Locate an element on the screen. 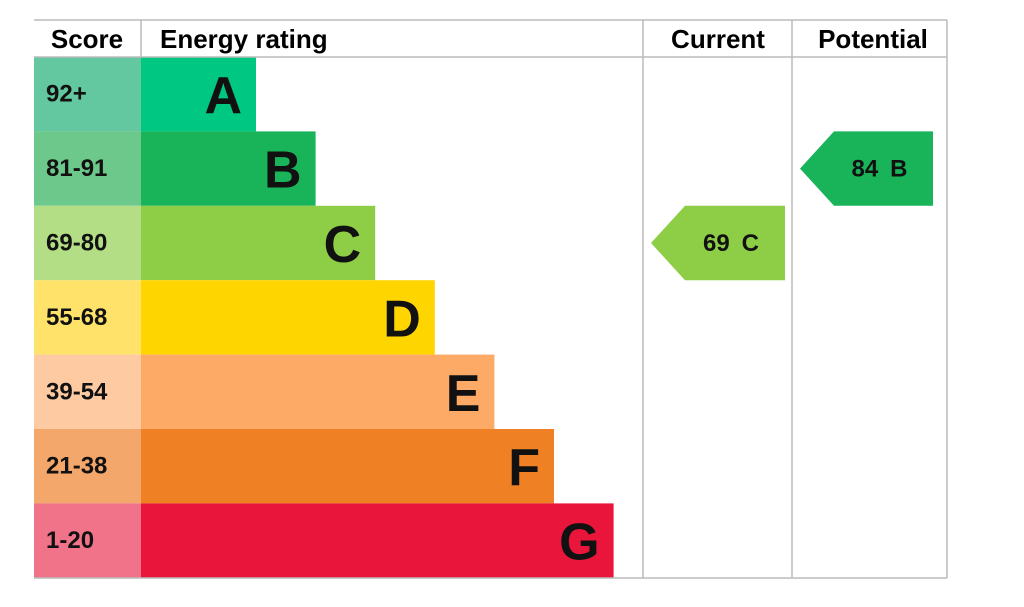 This screenshot has height=607, width=1024. current-arrow is located at coordinates (718, 243).